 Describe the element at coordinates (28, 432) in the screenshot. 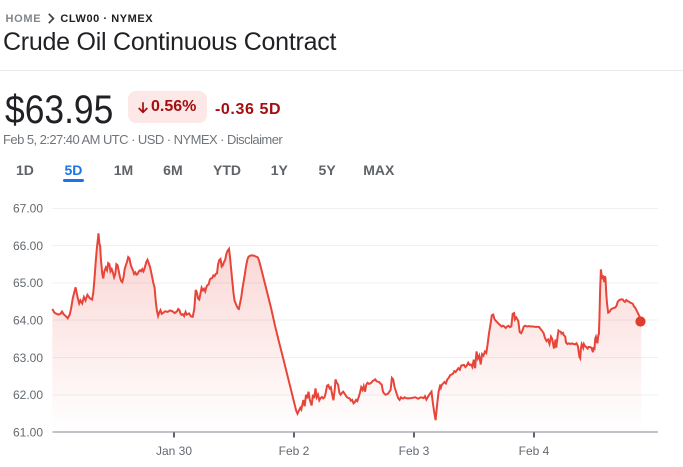

I see `svg-text: 61.00` at that location.